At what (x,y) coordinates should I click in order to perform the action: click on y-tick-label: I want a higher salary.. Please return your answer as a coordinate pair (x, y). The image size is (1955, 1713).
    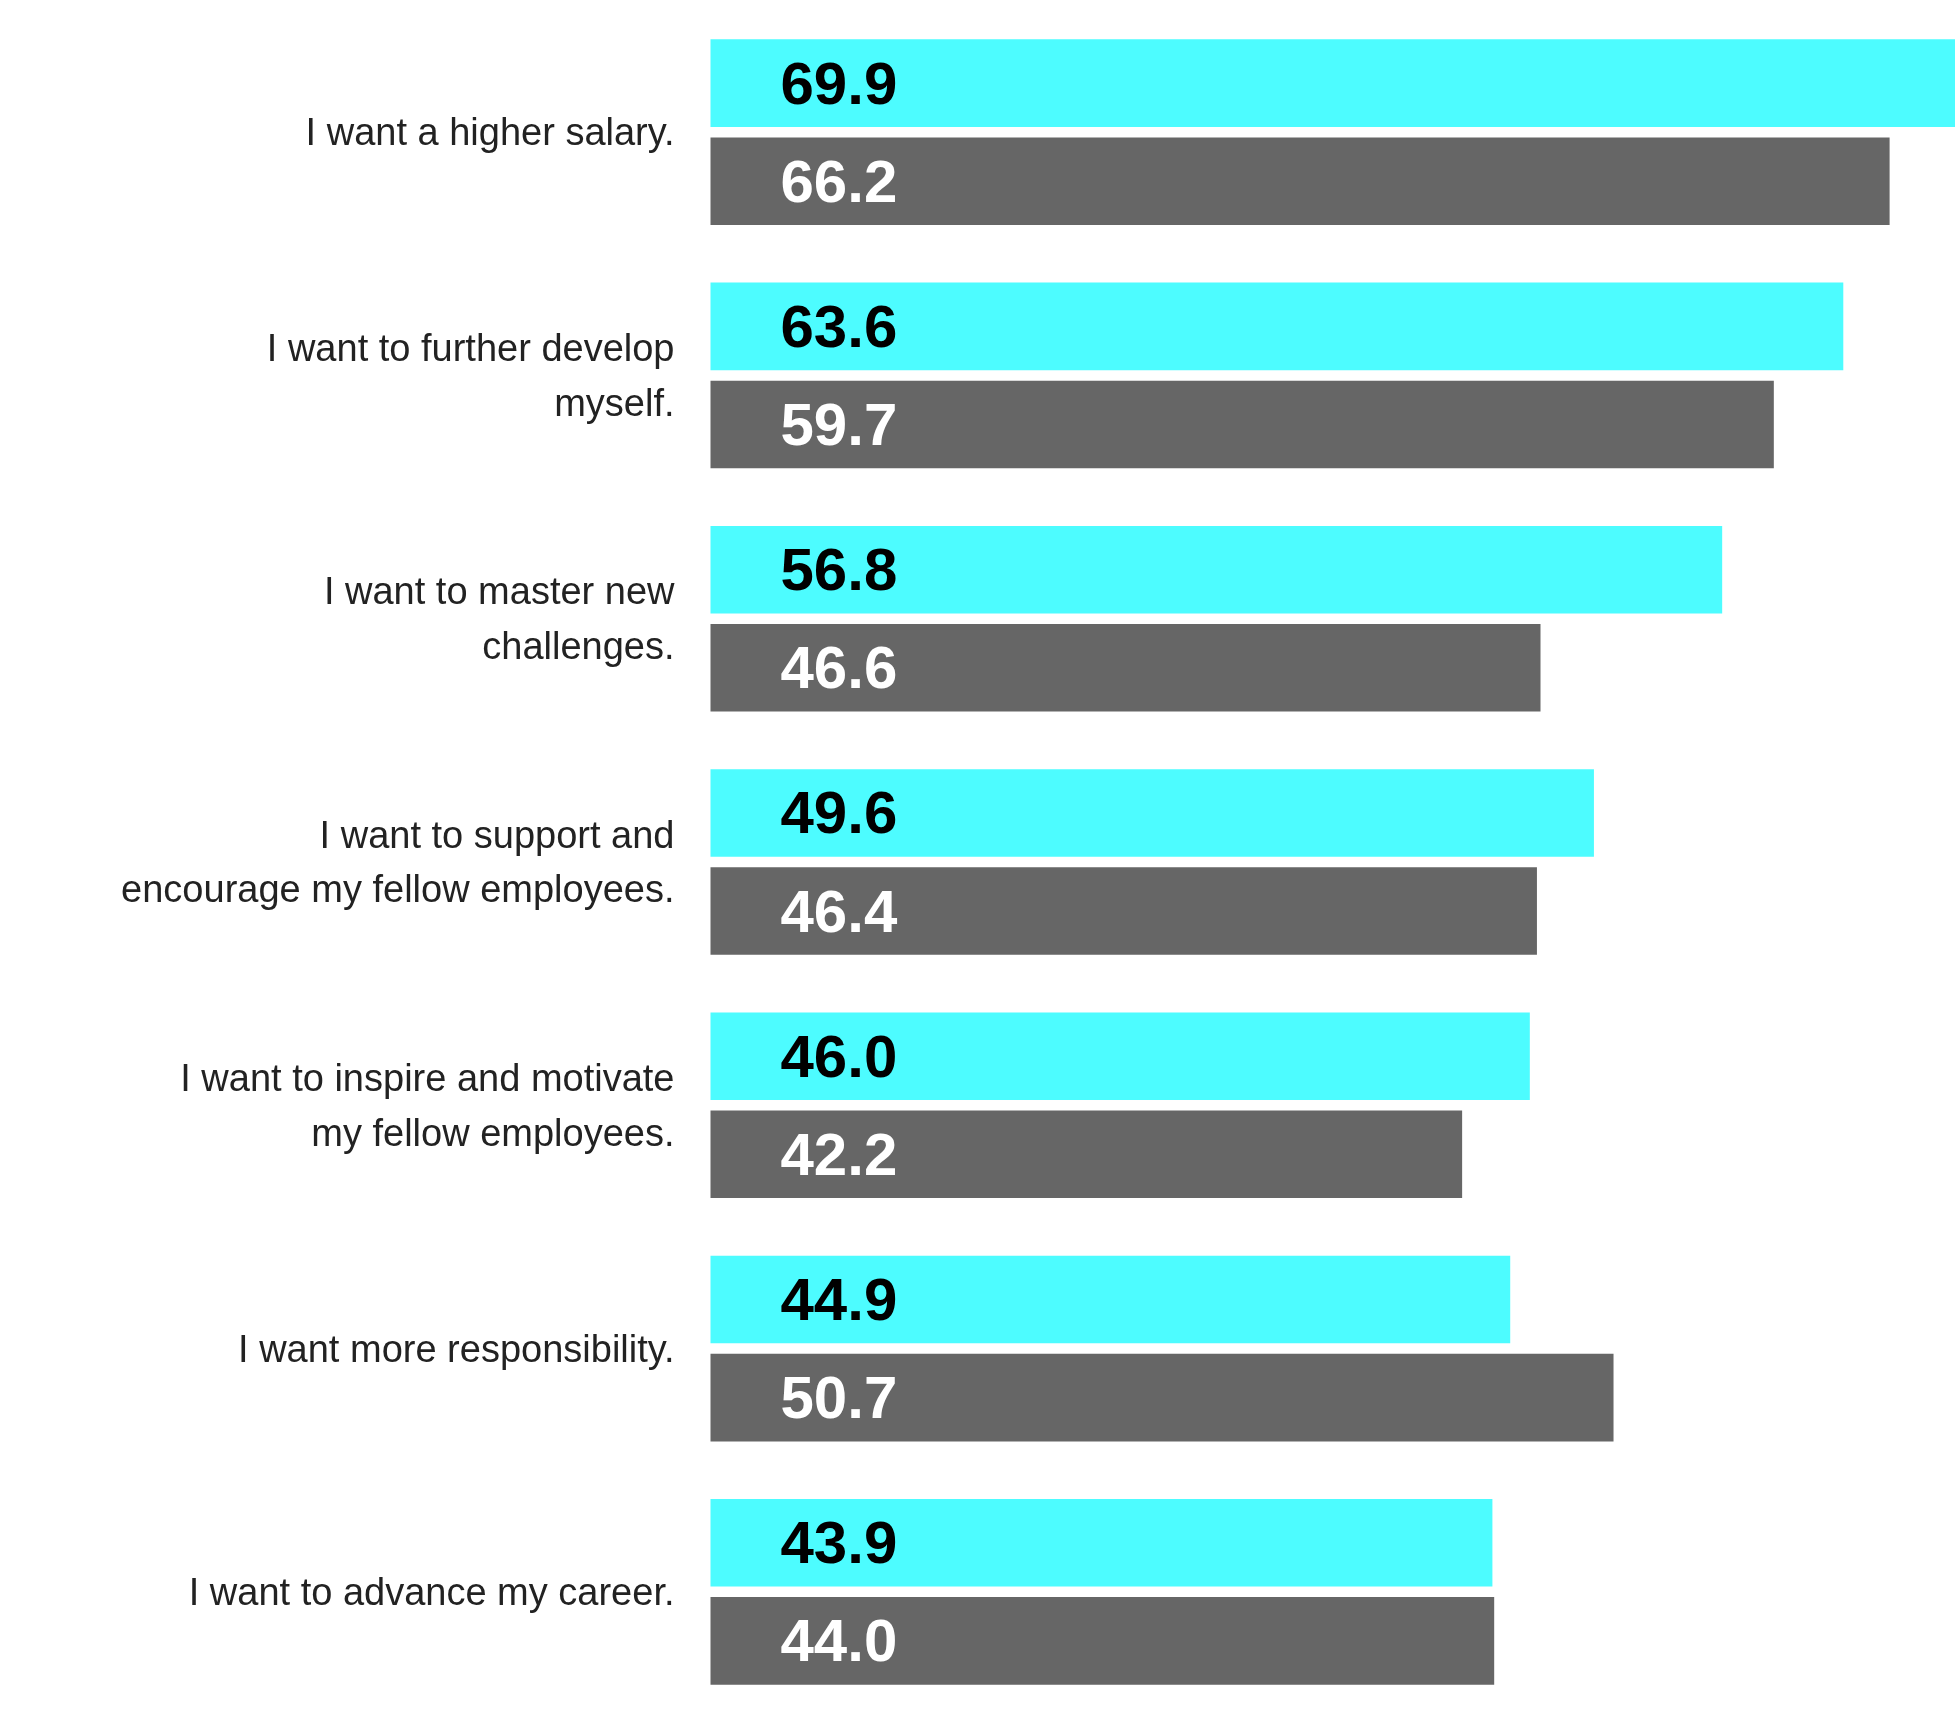
    Looking at the image, I should click on (490, 132).